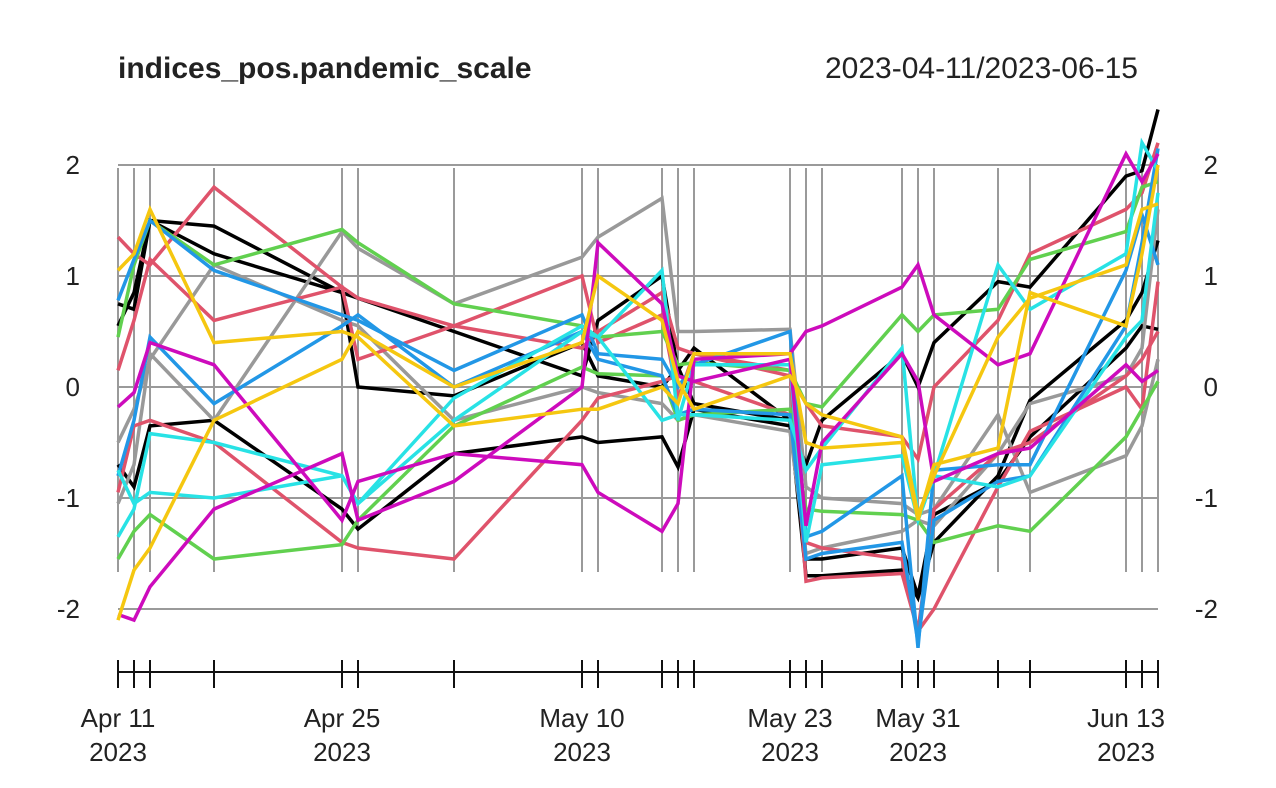 This screenshot has height=788, width=1276. I want to click on y-tick-label-right: -2, so click(1206, 609).